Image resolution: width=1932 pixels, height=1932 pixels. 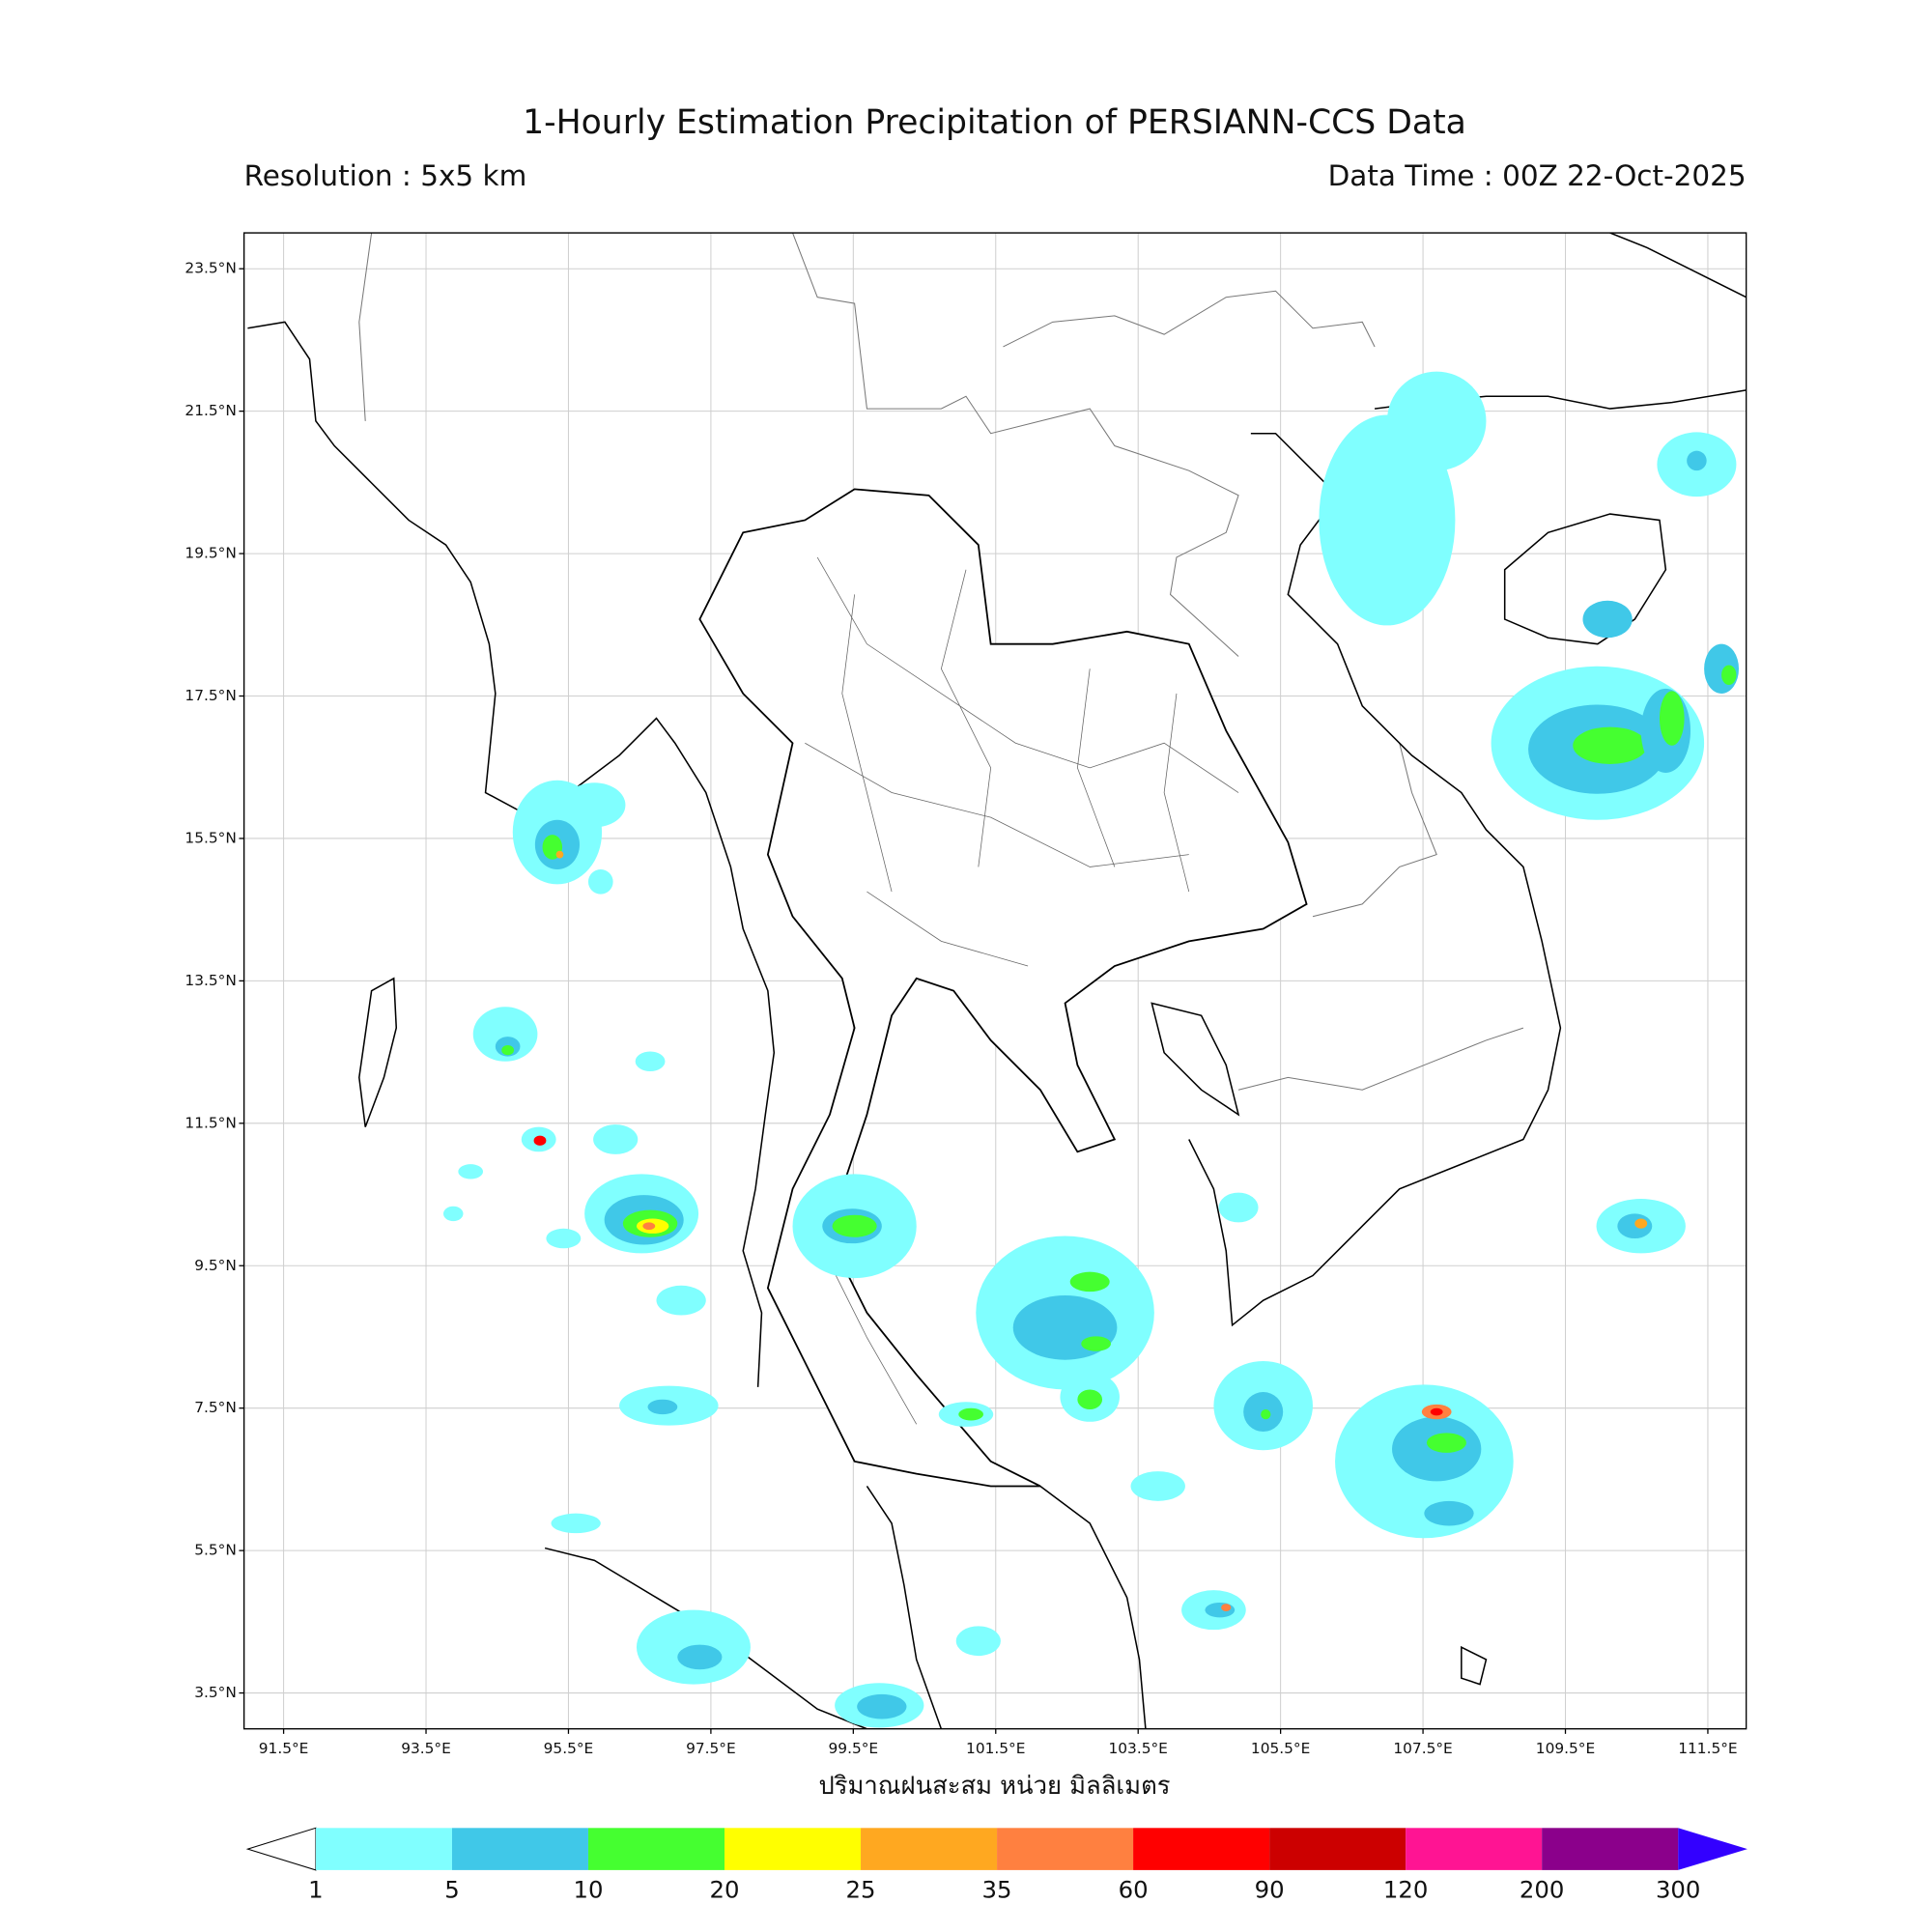 What do you see at coordinates (854, 1748) in the screenshot?
I see `lon-tick-label: 99.5°E` at bounding box center [854, 1748].